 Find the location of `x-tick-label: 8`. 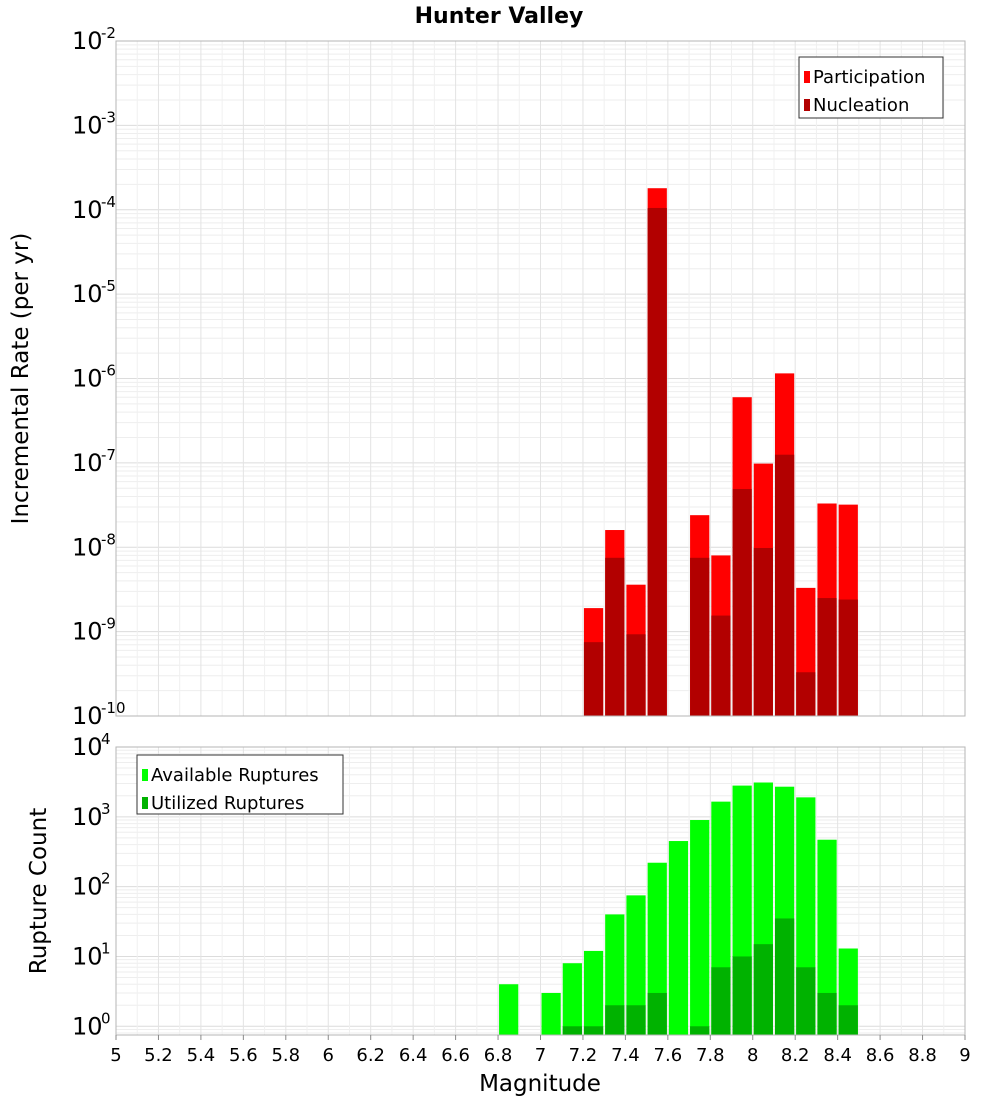

x-tick-label: 8 is located at coordinates (752, 1055).